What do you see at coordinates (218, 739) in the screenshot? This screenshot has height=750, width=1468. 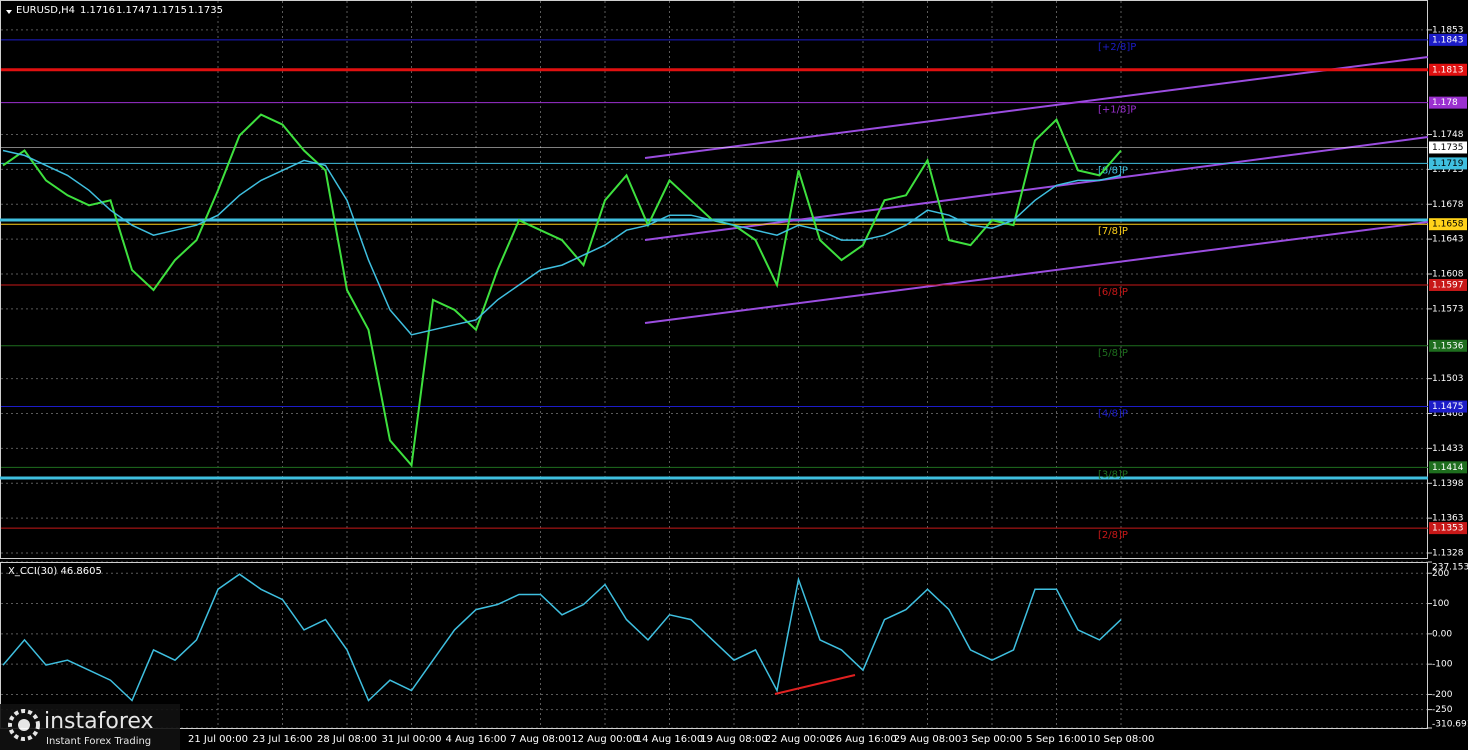 I see `x-tick-label: 21 Jul 00:00` at bounding box center [218, 739].